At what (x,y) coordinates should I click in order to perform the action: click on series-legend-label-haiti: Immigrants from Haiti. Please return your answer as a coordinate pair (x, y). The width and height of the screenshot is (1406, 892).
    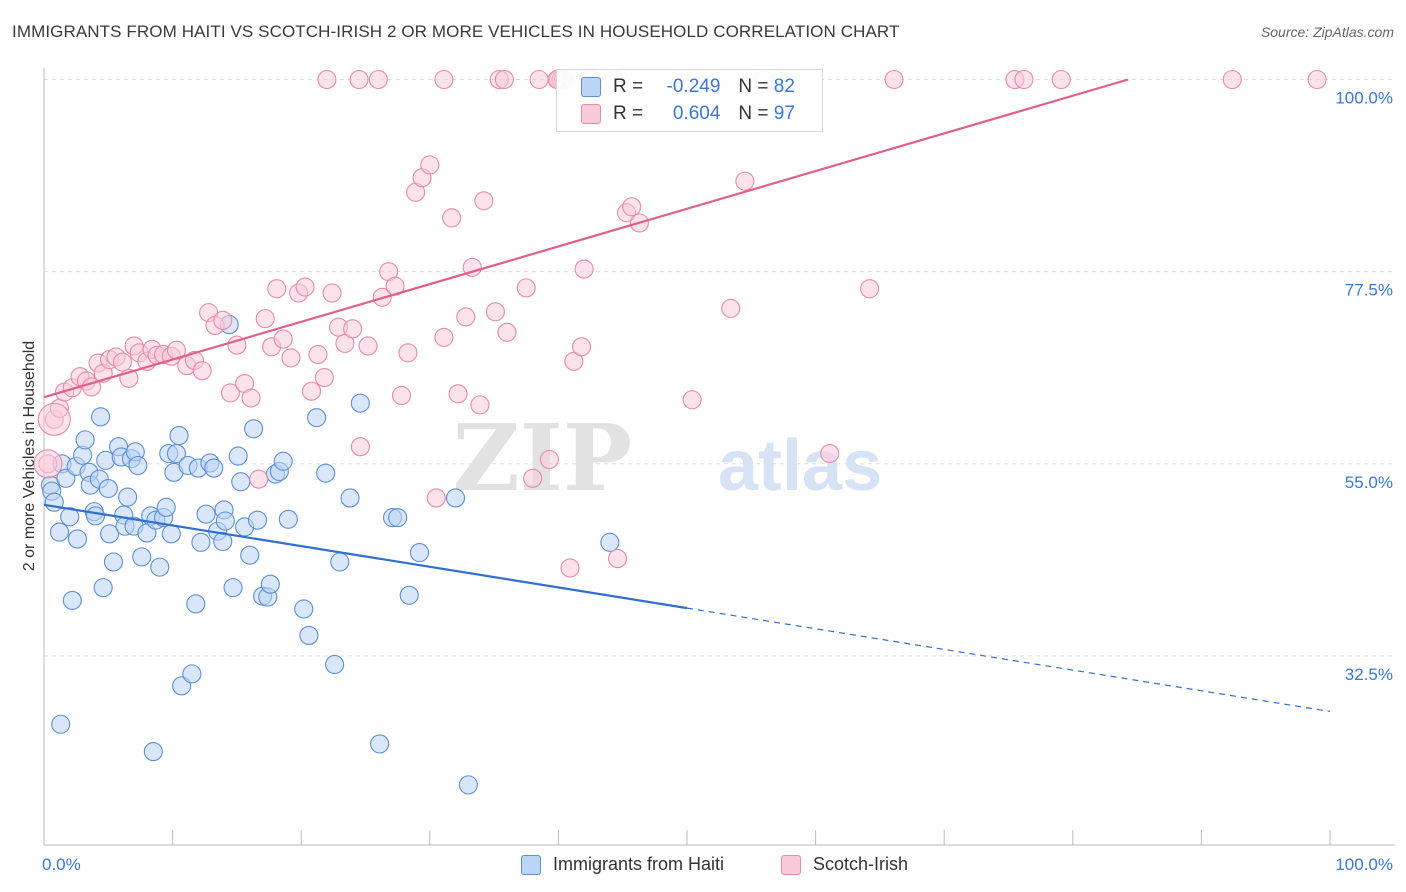
    Looking at the image, I should click on (639, 864).